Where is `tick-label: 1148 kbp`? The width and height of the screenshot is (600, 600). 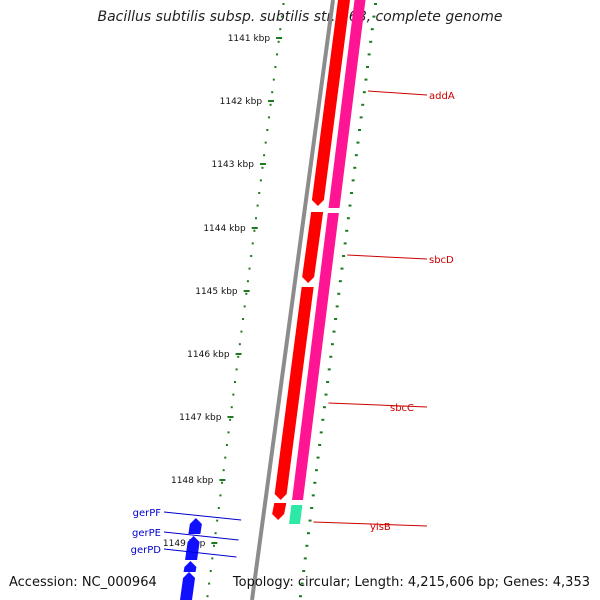 tick-label: 1148 kbp is located at coordinates (192, 481).